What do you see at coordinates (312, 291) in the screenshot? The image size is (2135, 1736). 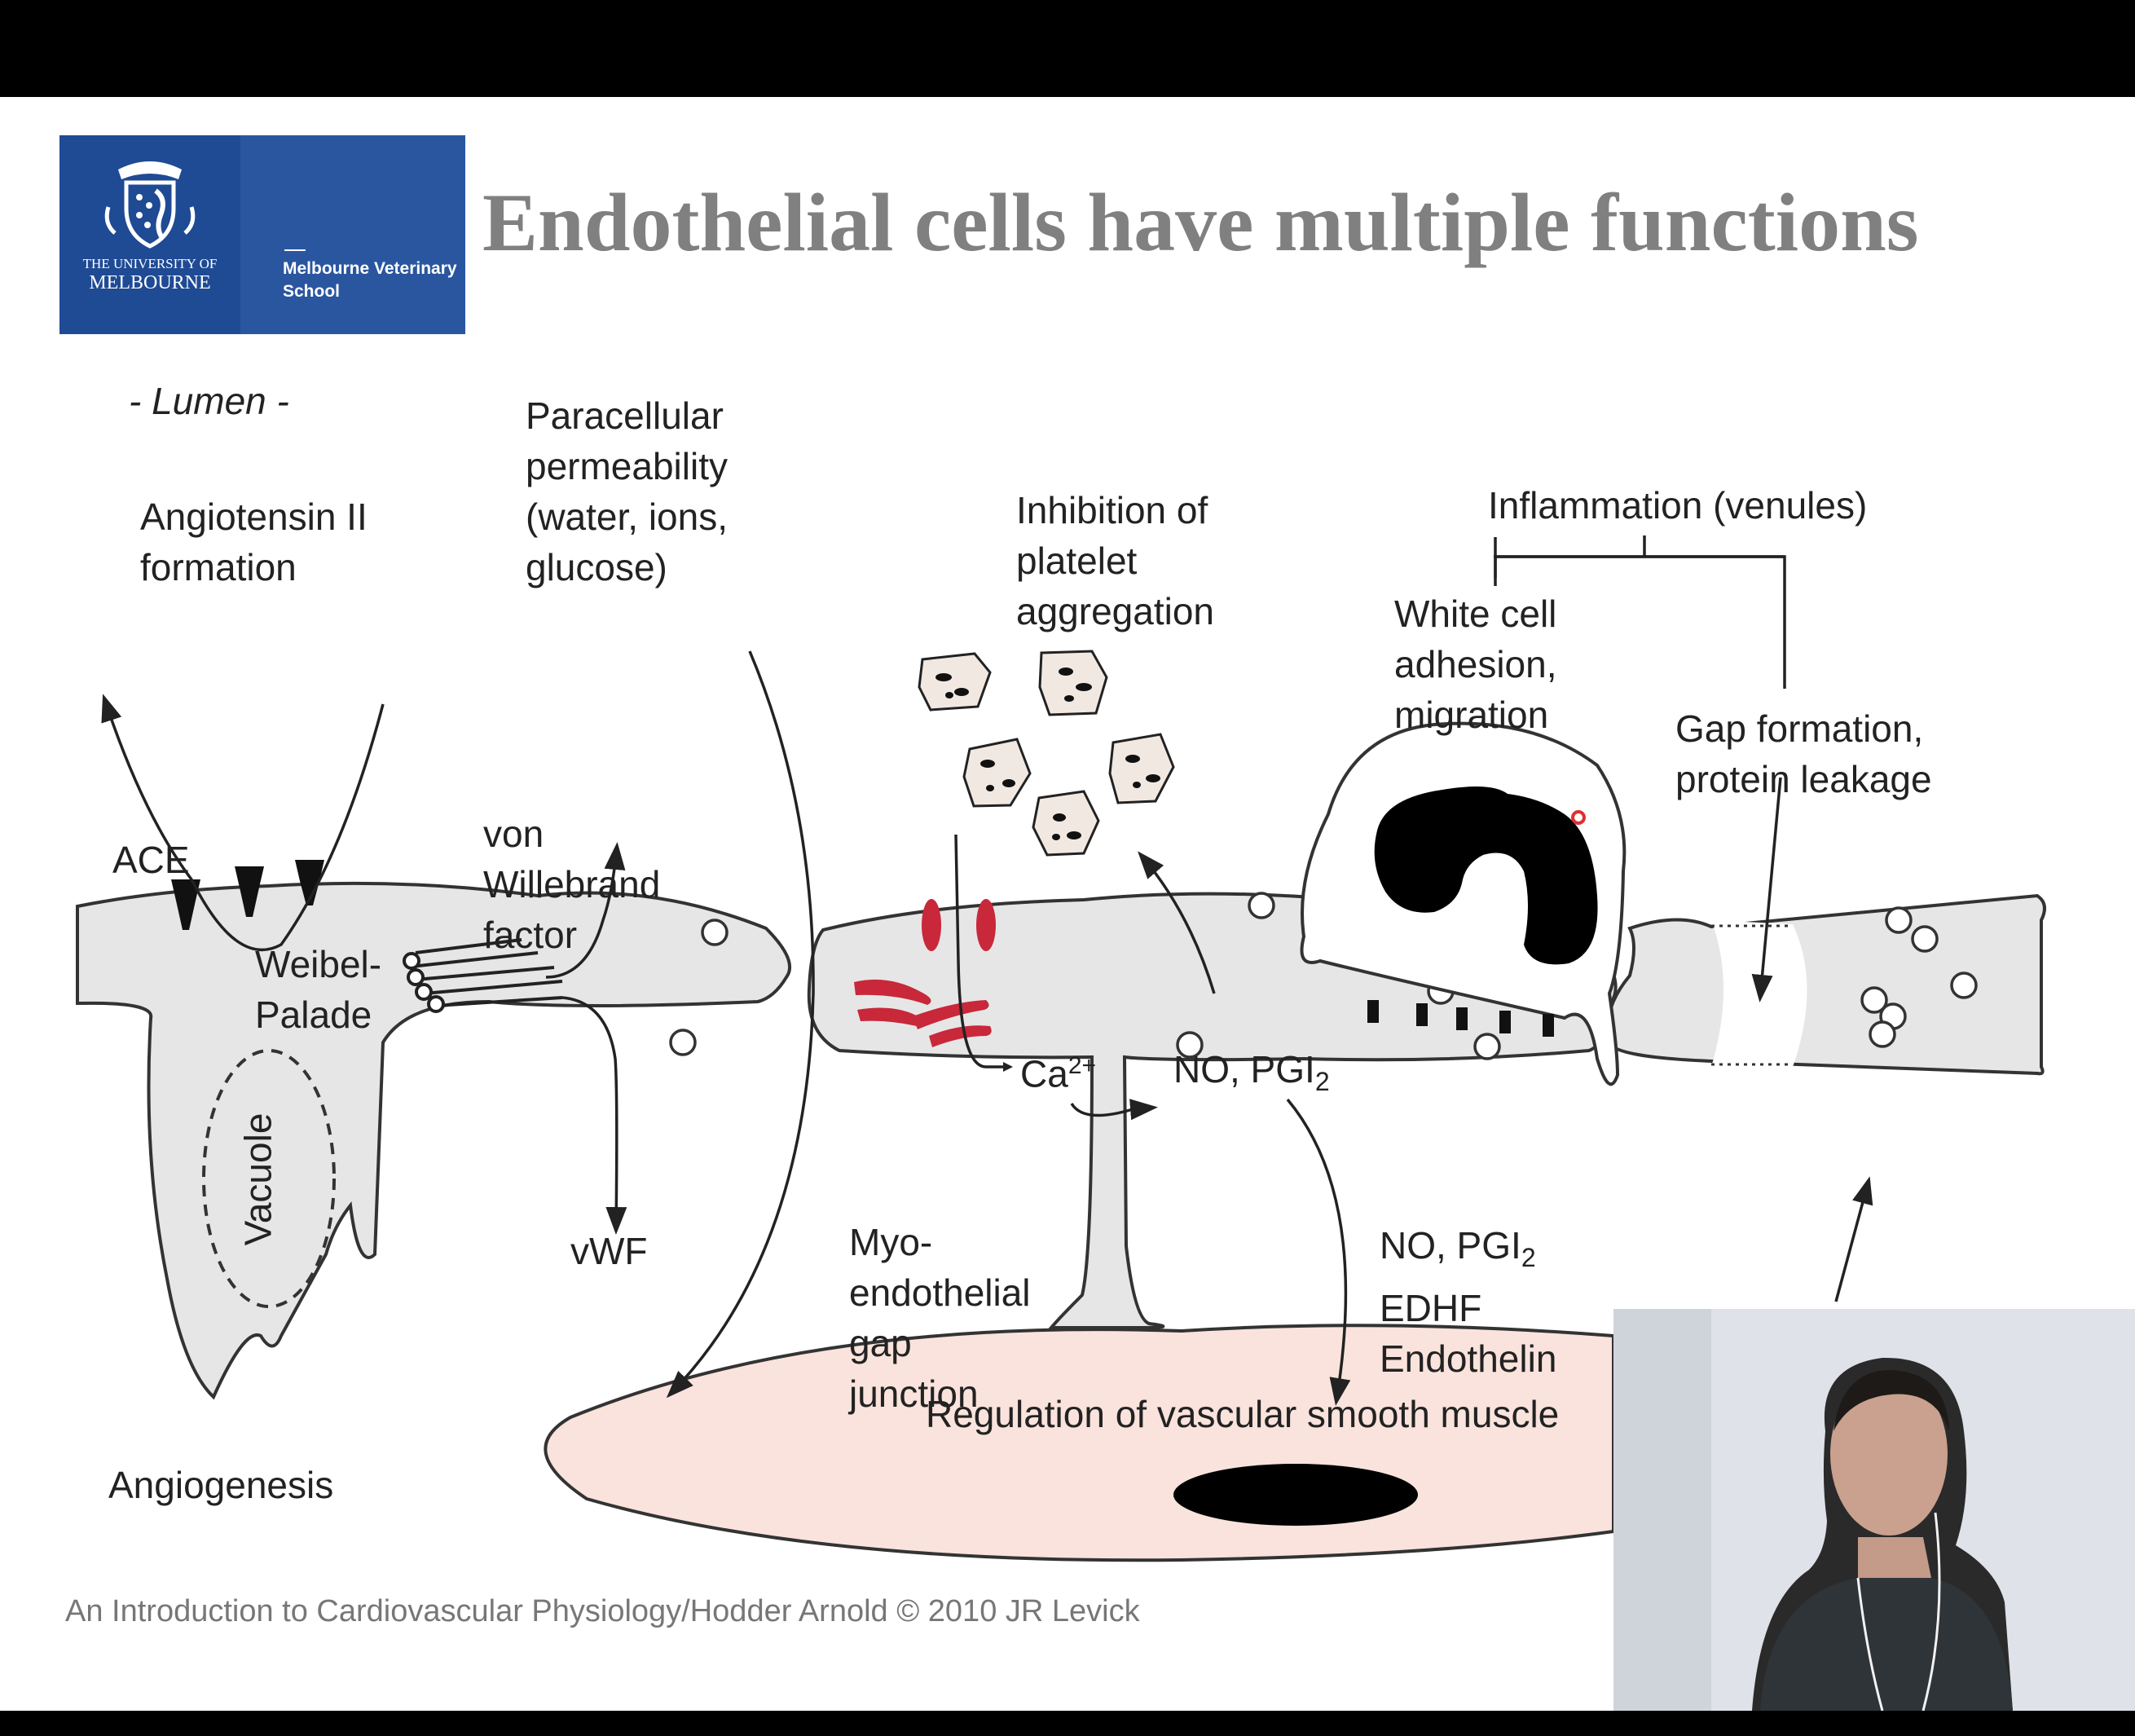 I see `logo-school-line2: School` at bounding box center [312, 291].